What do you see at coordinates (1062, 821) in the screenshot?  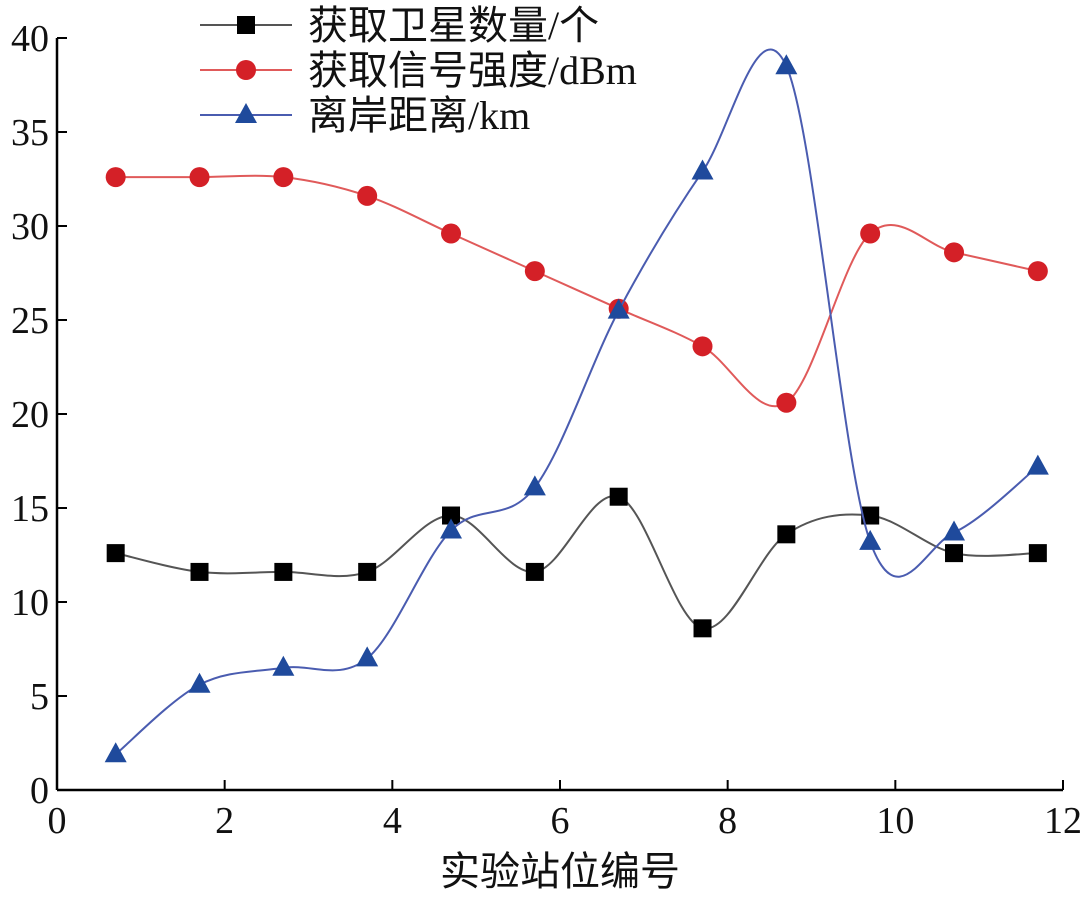 I see `x-tick-label: 12` at bounding box center [1062, 821].